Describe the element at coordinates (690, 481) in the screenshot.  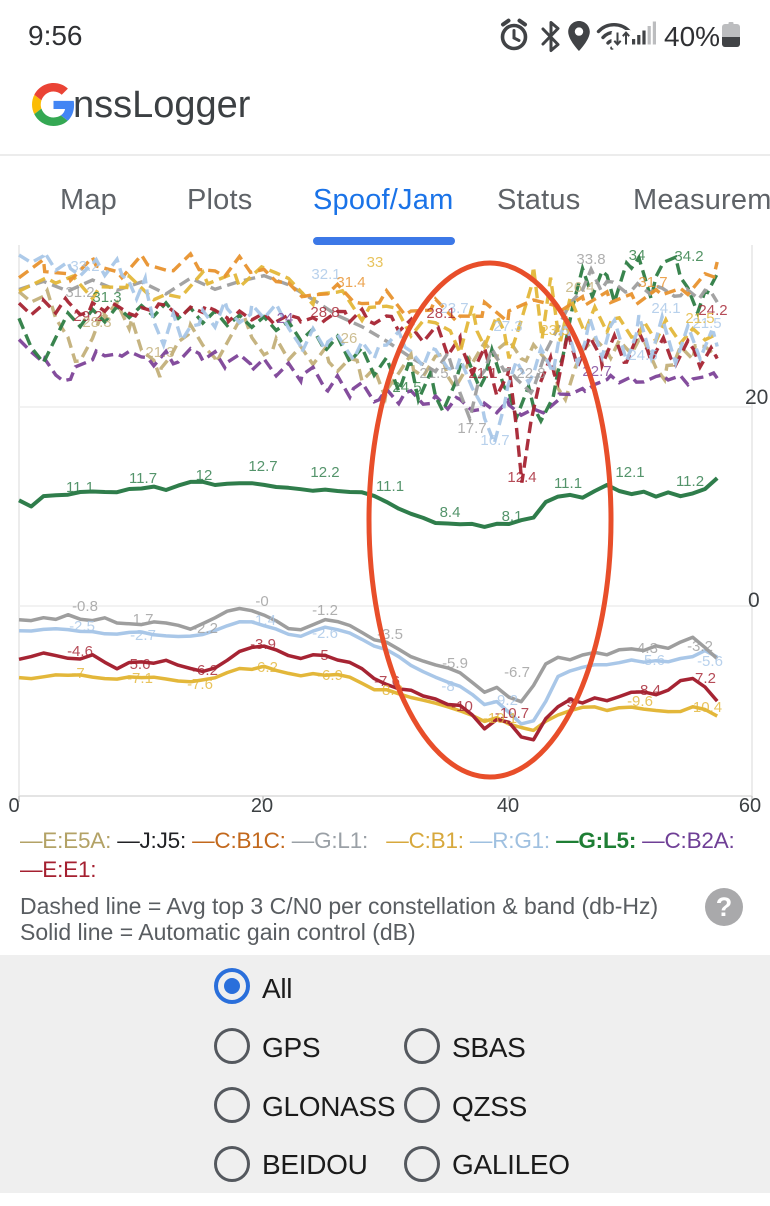
I see `svg-text: 11.2` at that location.